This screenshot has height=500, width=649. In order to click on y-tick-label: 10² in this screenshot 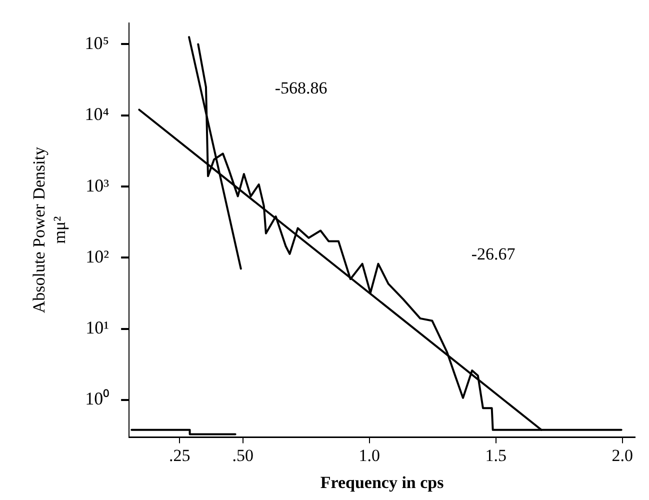, I will do `click(98, 256)`.